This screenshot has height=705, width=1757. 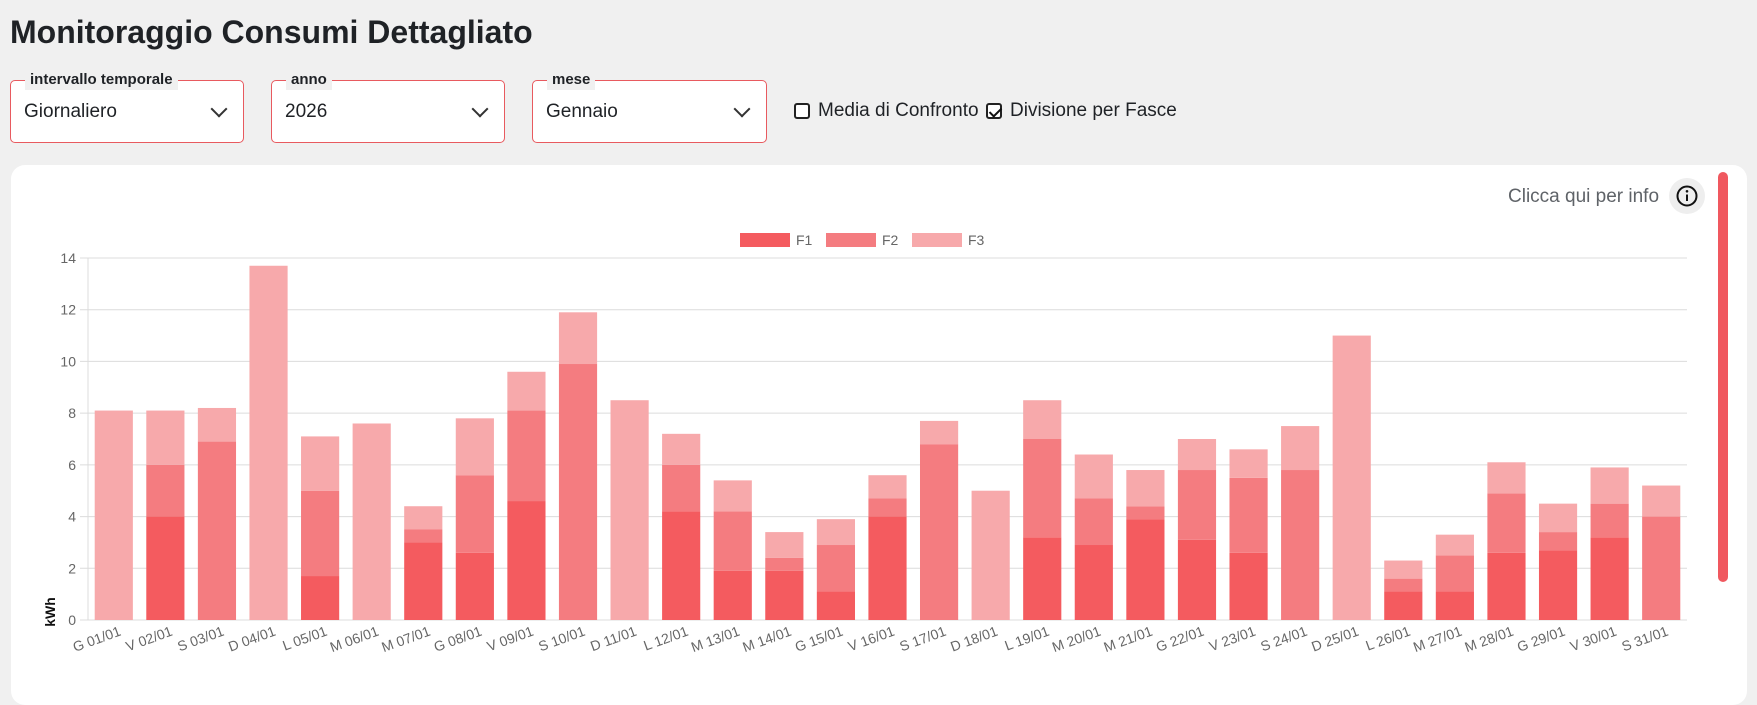 I want to click on scrollbar-thumb, so click(x=1723, y=377).